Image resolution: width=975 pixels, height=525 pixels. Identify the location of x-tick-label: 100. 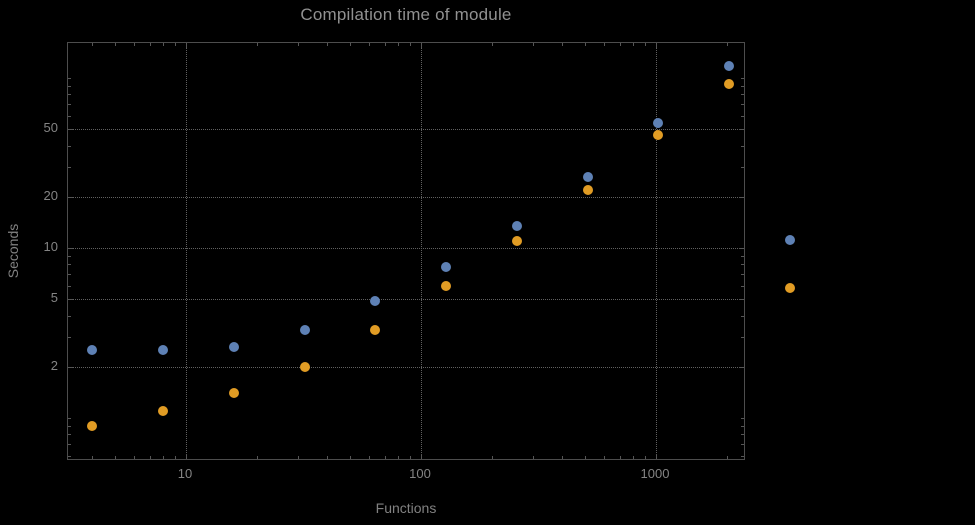
(420, 473).